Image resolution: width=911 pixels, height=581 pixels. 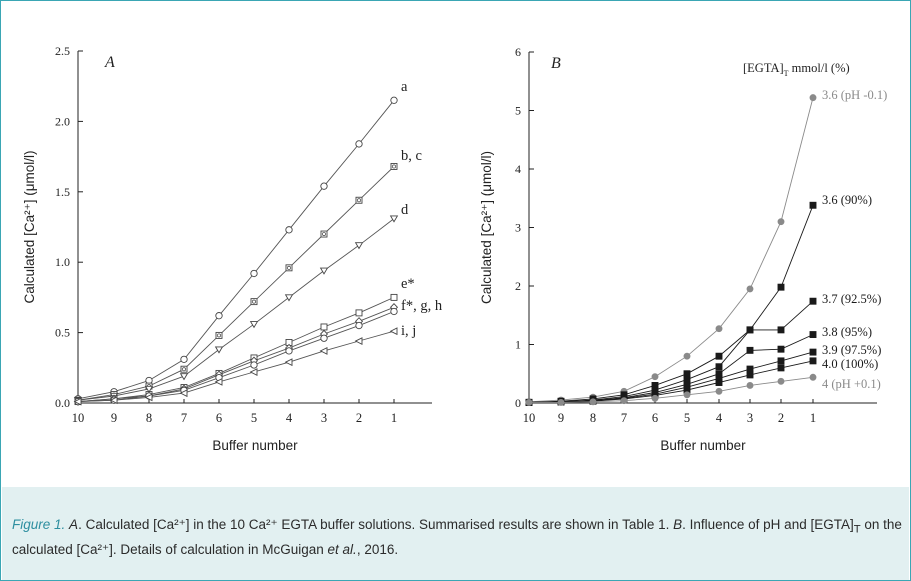 What do you see at coordinates (109, 62) in the screenshot?
I see `panel-label: A` at bounding box center [109, 62].